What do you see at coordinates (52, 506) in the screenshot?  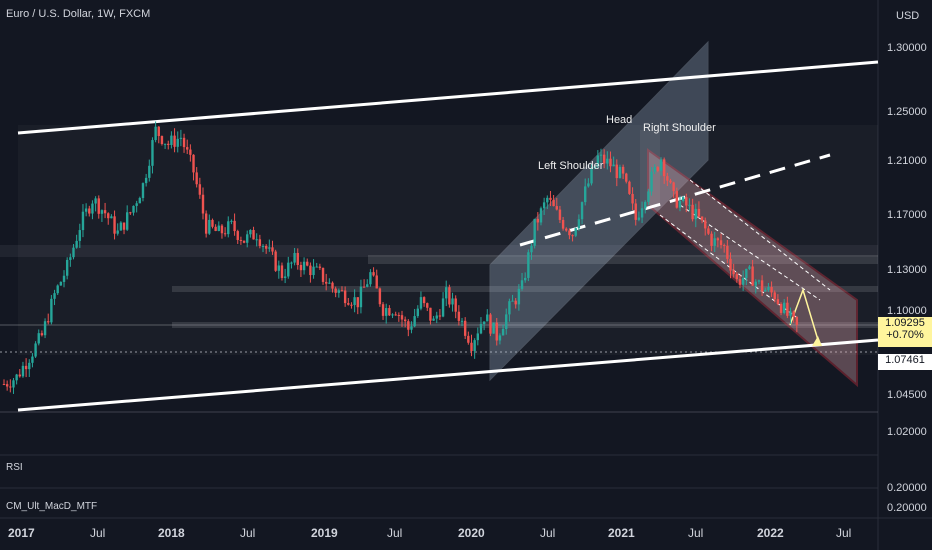 I see `macd-label: CM_Ult_MacD_MTF` at bounding box center [52, 506].